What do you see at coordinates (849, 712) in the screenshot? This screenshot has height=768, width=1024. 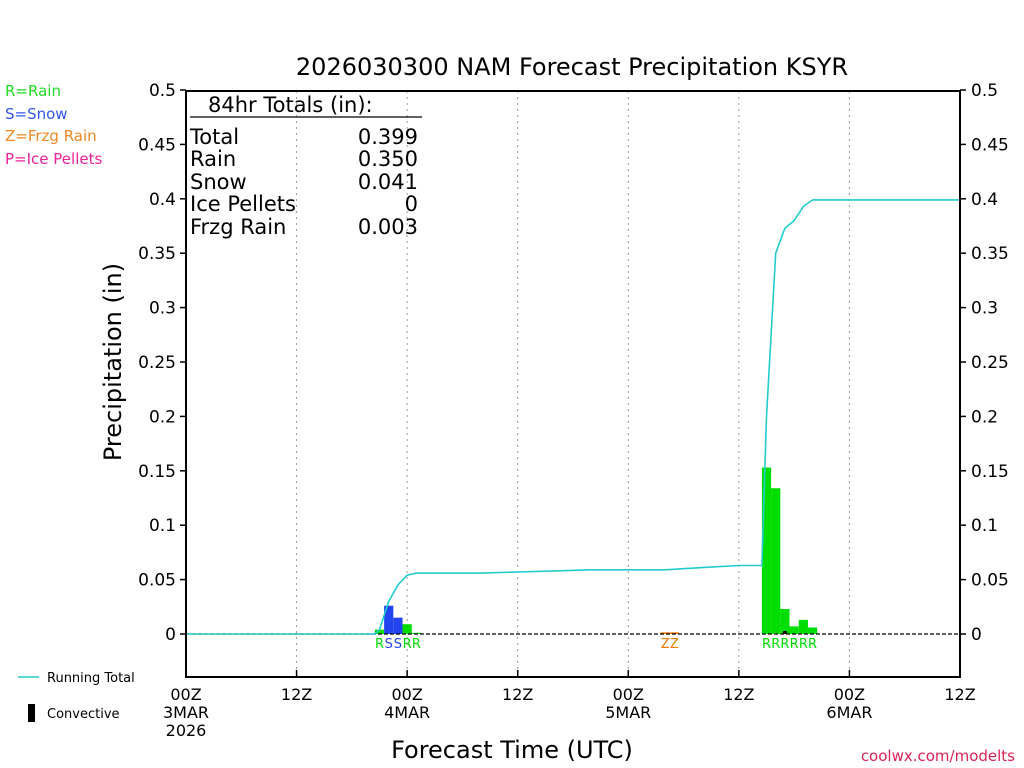 I see `x-tick-label: 6MAR` at bounding box center [849, 712].